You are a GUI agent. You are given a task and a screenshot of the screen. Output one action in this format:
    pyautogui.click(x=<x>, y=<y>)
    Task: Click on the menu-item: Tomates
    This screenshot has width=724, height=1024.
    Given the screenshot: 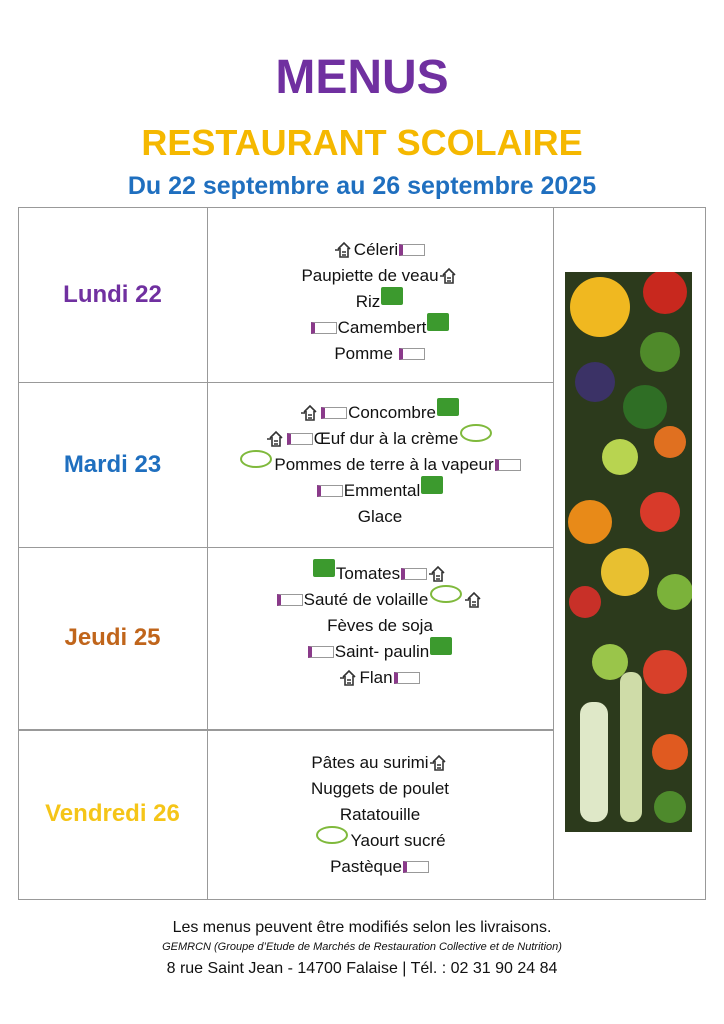 What is the action you would take?
    pyautogui.click(x=380, y=573)
    